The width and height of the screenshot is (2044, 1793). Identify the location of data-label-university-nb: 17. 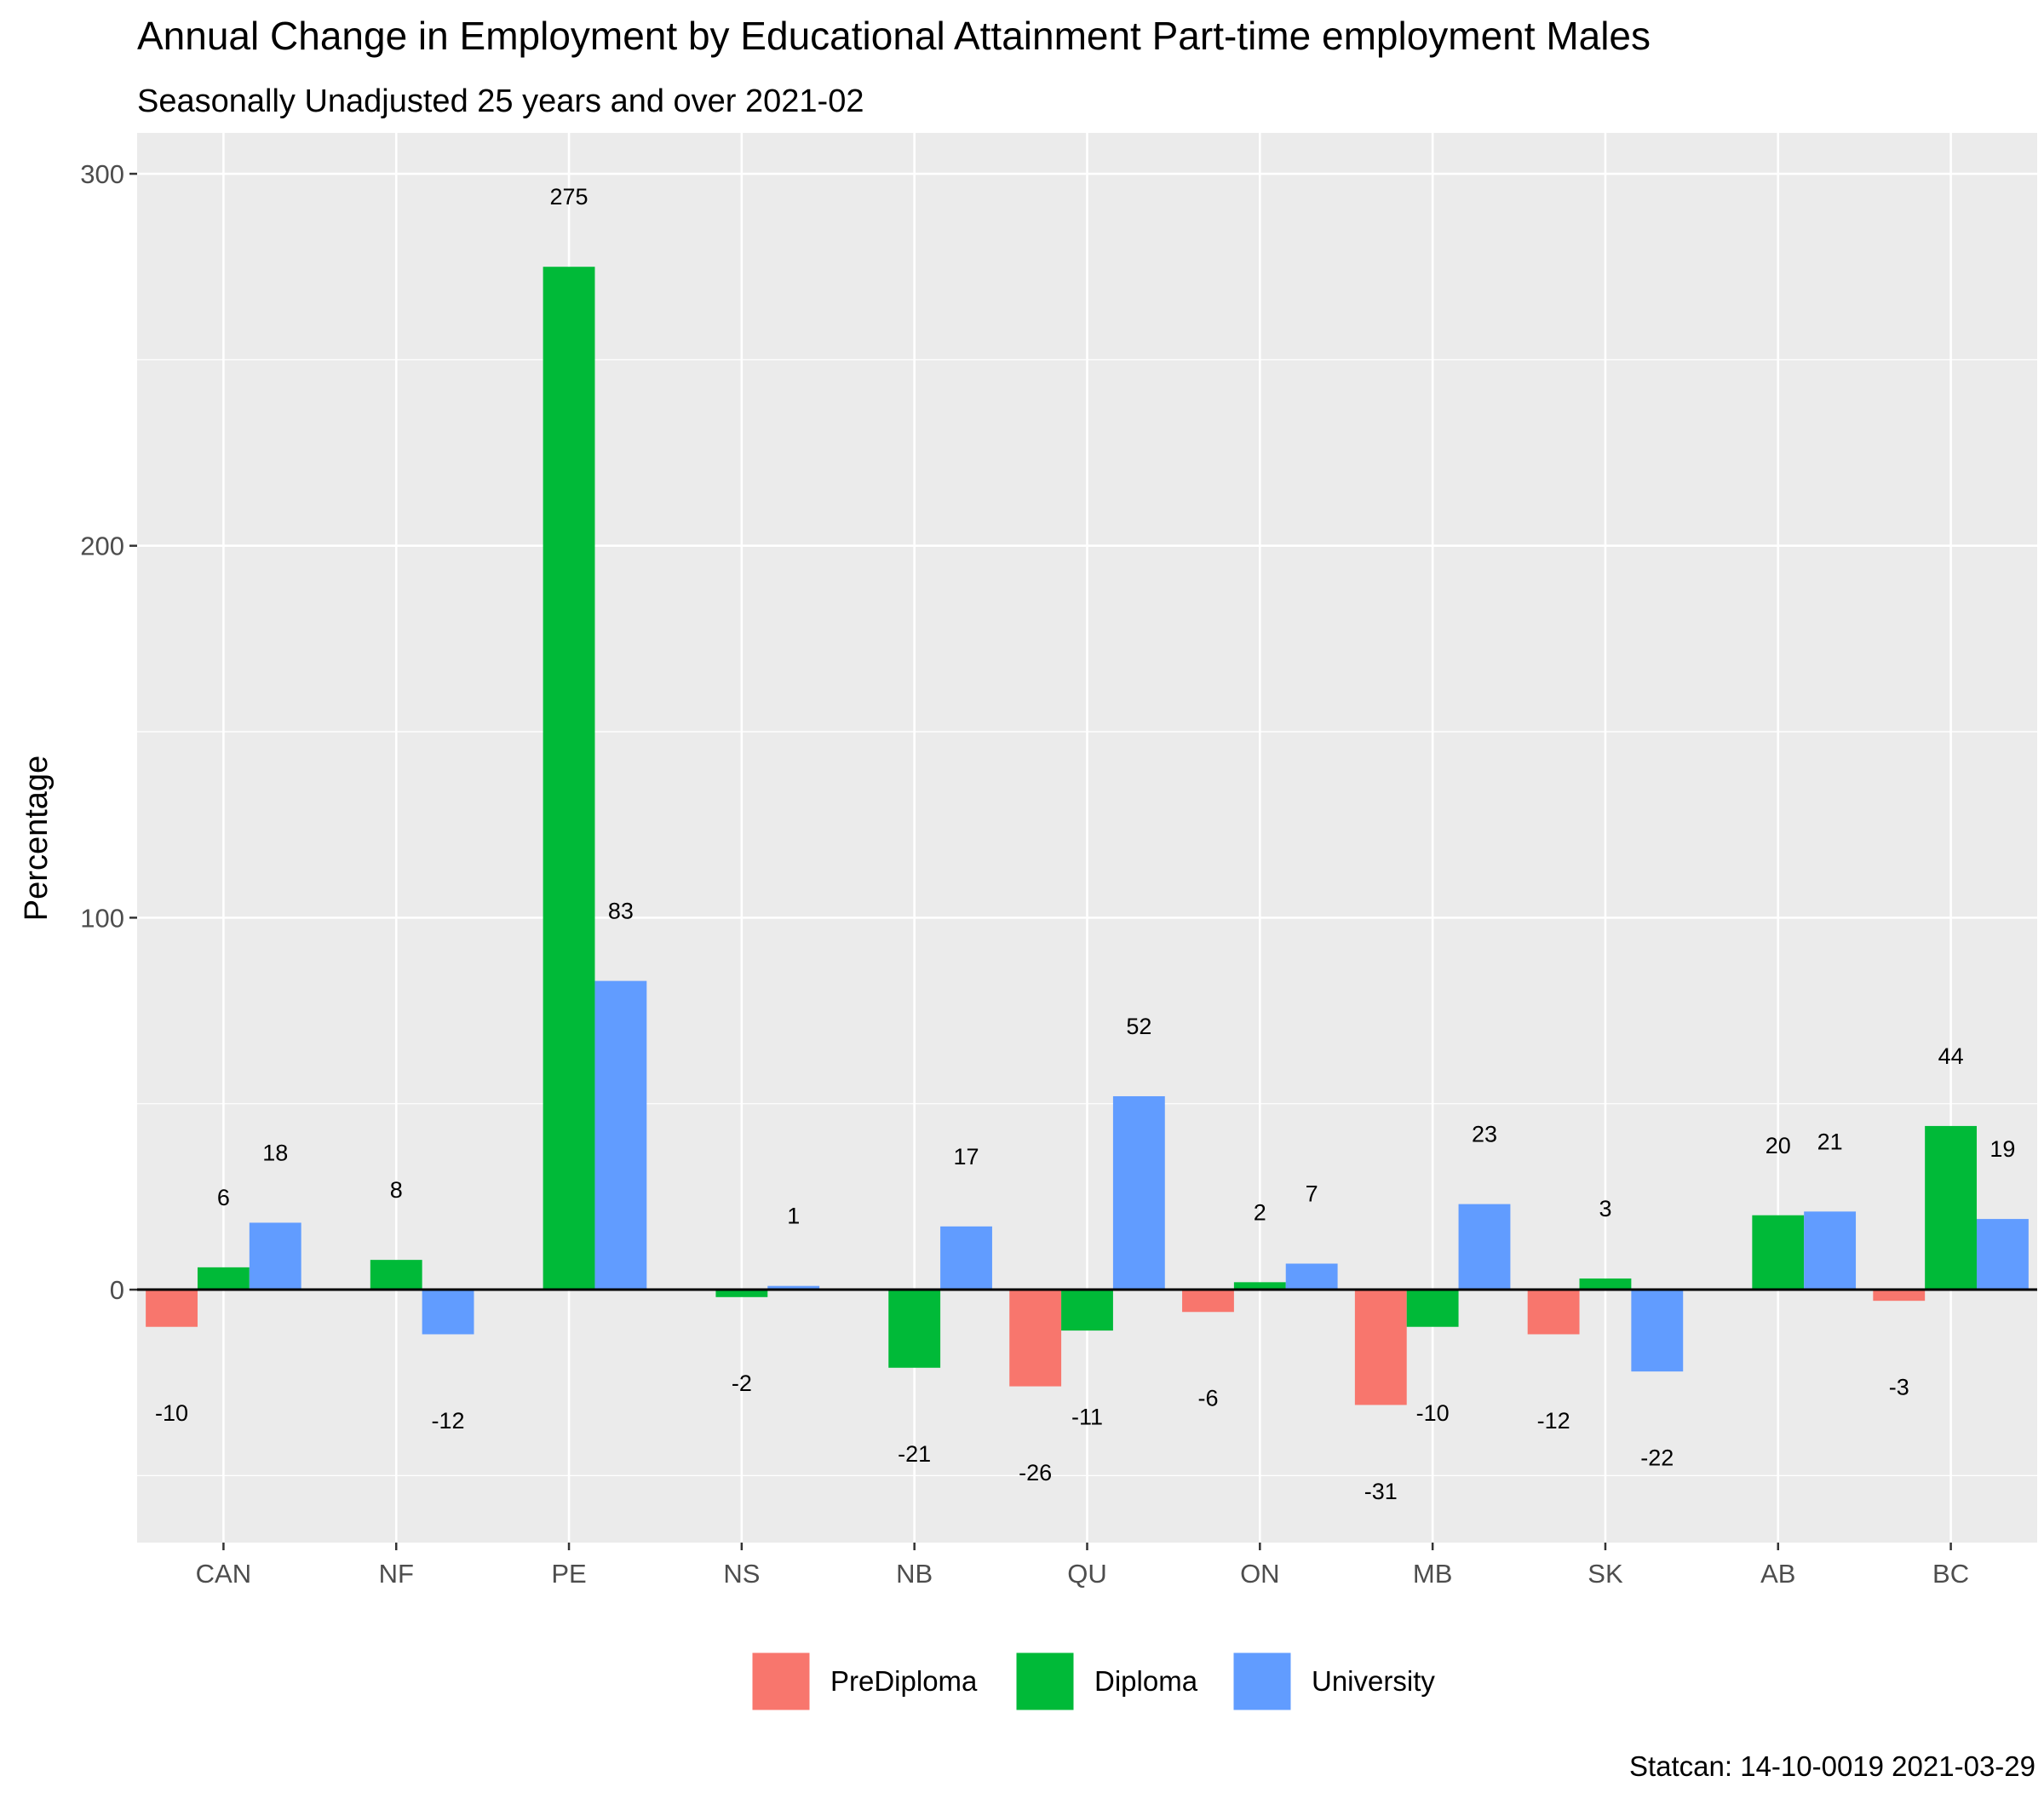
(966, 1157).